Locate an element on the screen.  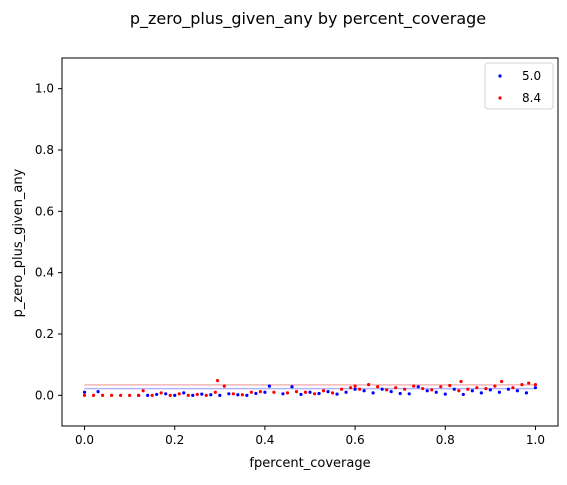
x-axis-ticks: 0.0 0.2 0.4 0.6 0.8 1.0 is located at coordinates (310, 436).